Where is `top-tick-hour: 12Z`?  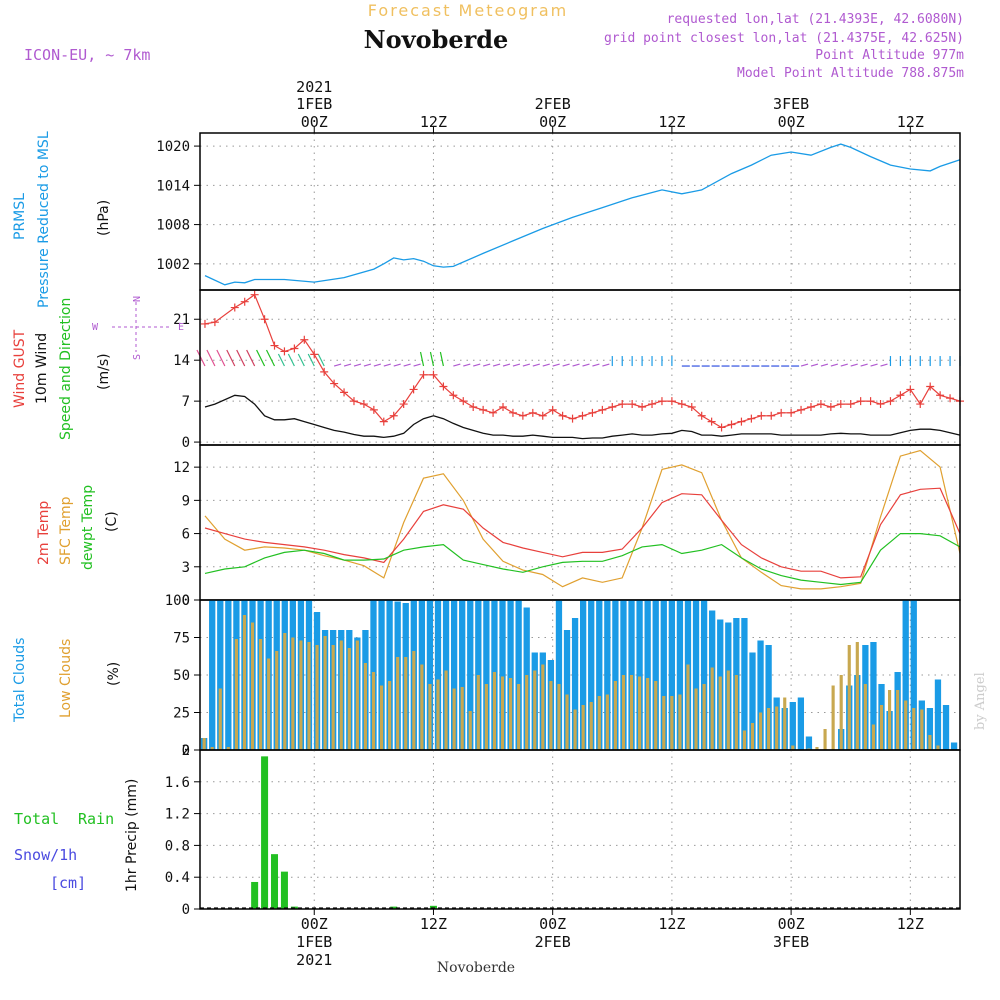
top-tick-hour: 12Z is located at coordinates (671, 122).